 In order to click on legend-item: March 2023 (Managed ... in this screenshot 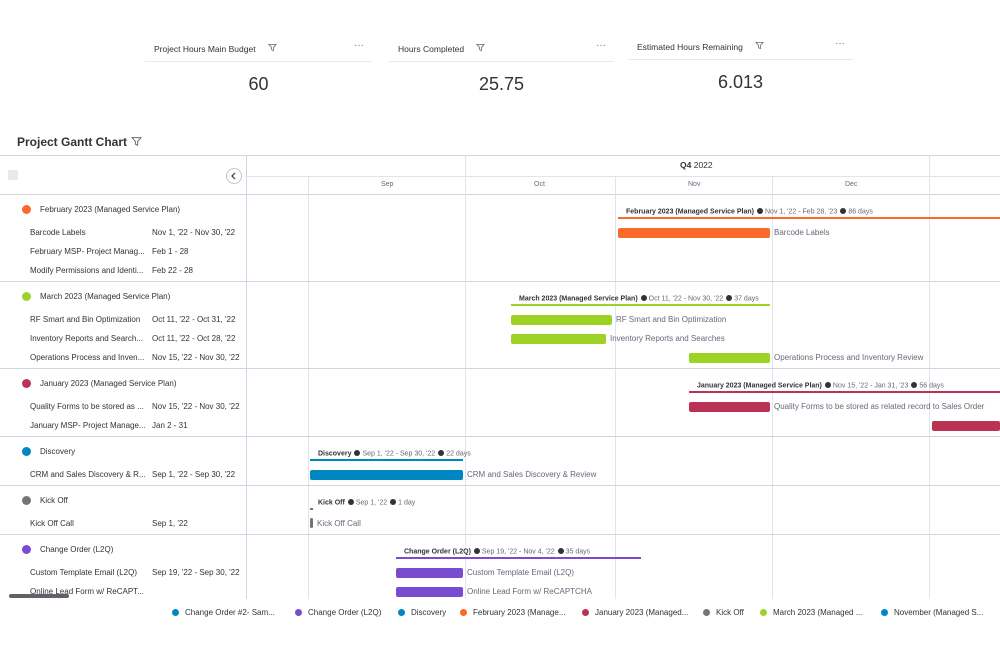, I will do `click(811, 612)`.